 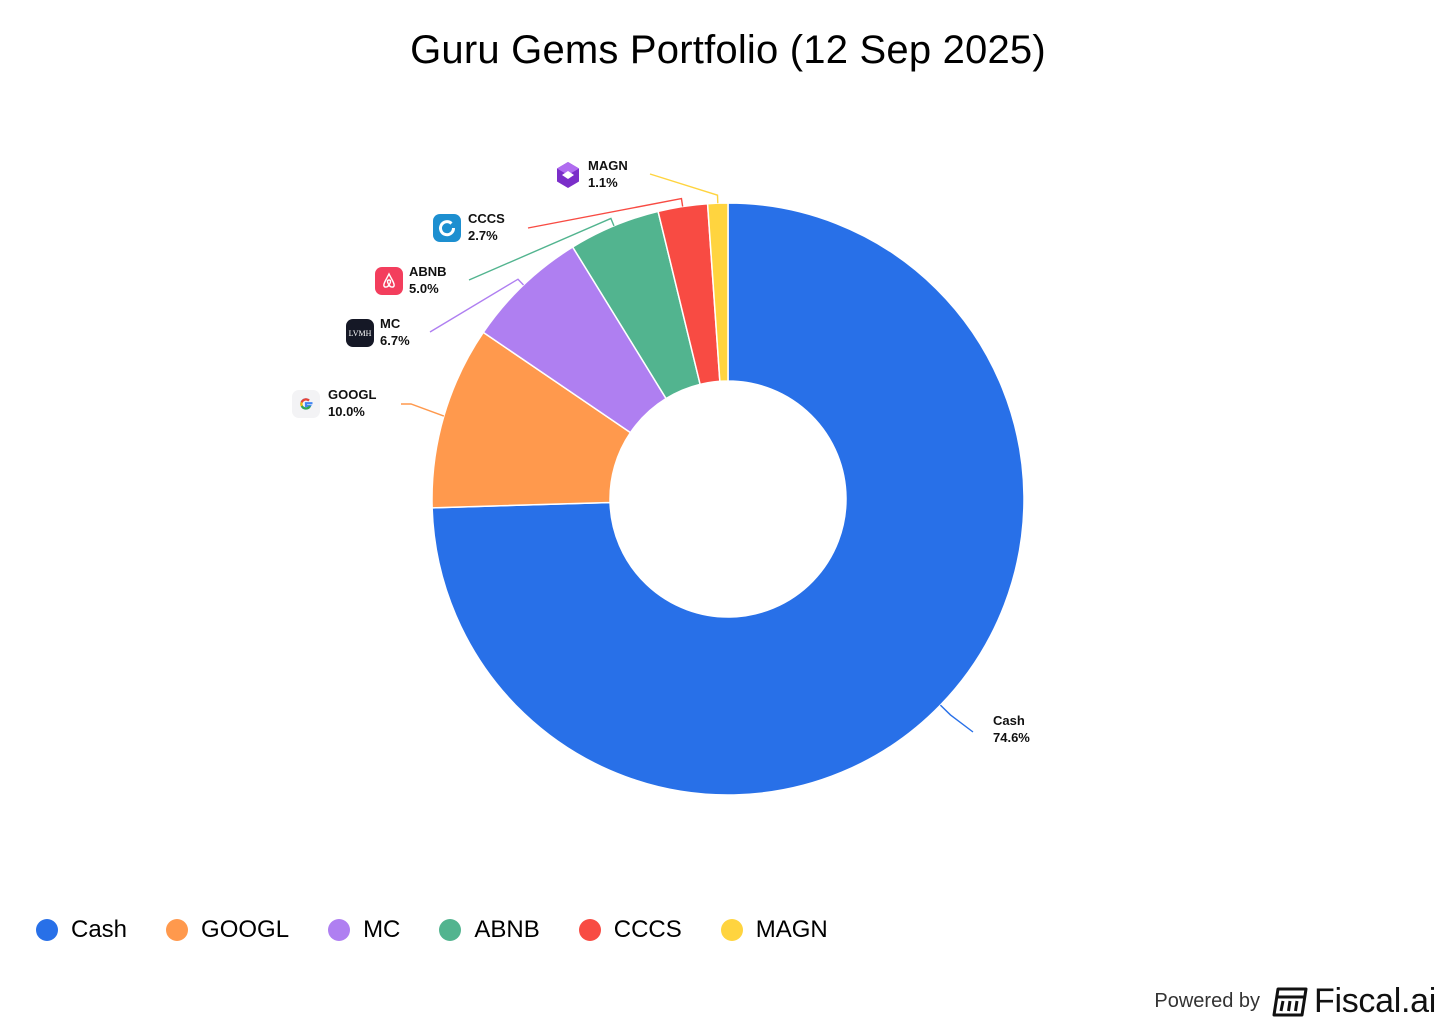 What do you see at coordinates (352, 394) in the screenshot?
I see `label-name-googl: GOOGL` at bounding box center [352, 394].